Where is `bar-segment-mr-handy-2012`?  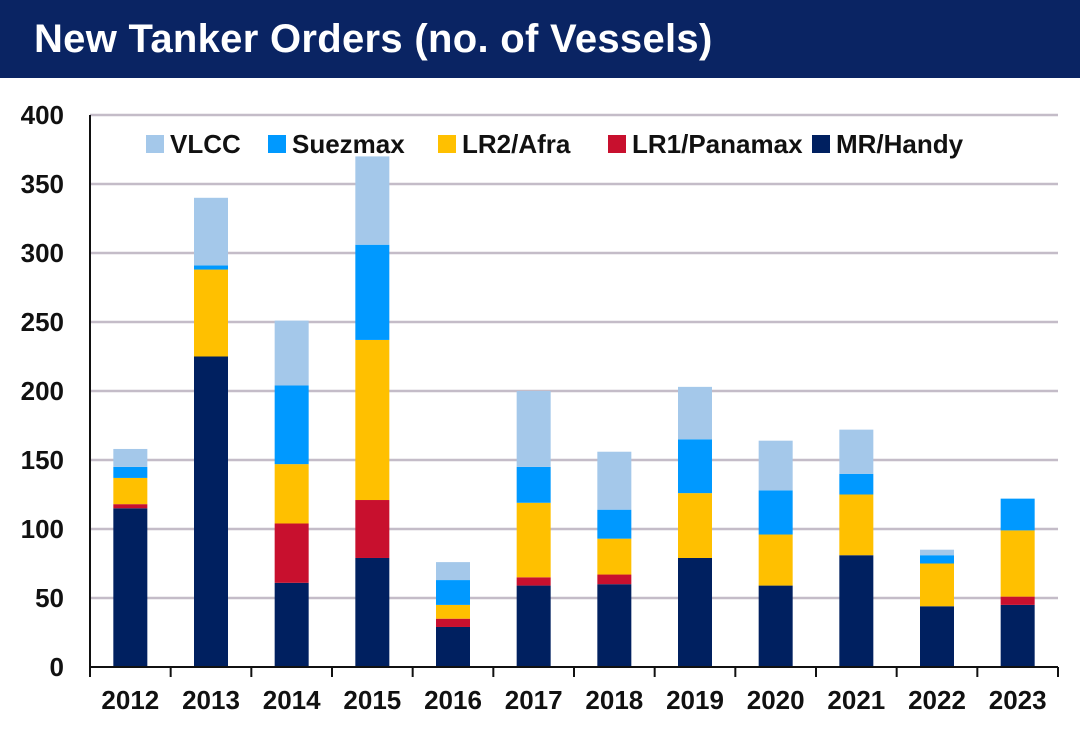
bar-segment-mr-handy-2012 is located at coordinates (130, 587).